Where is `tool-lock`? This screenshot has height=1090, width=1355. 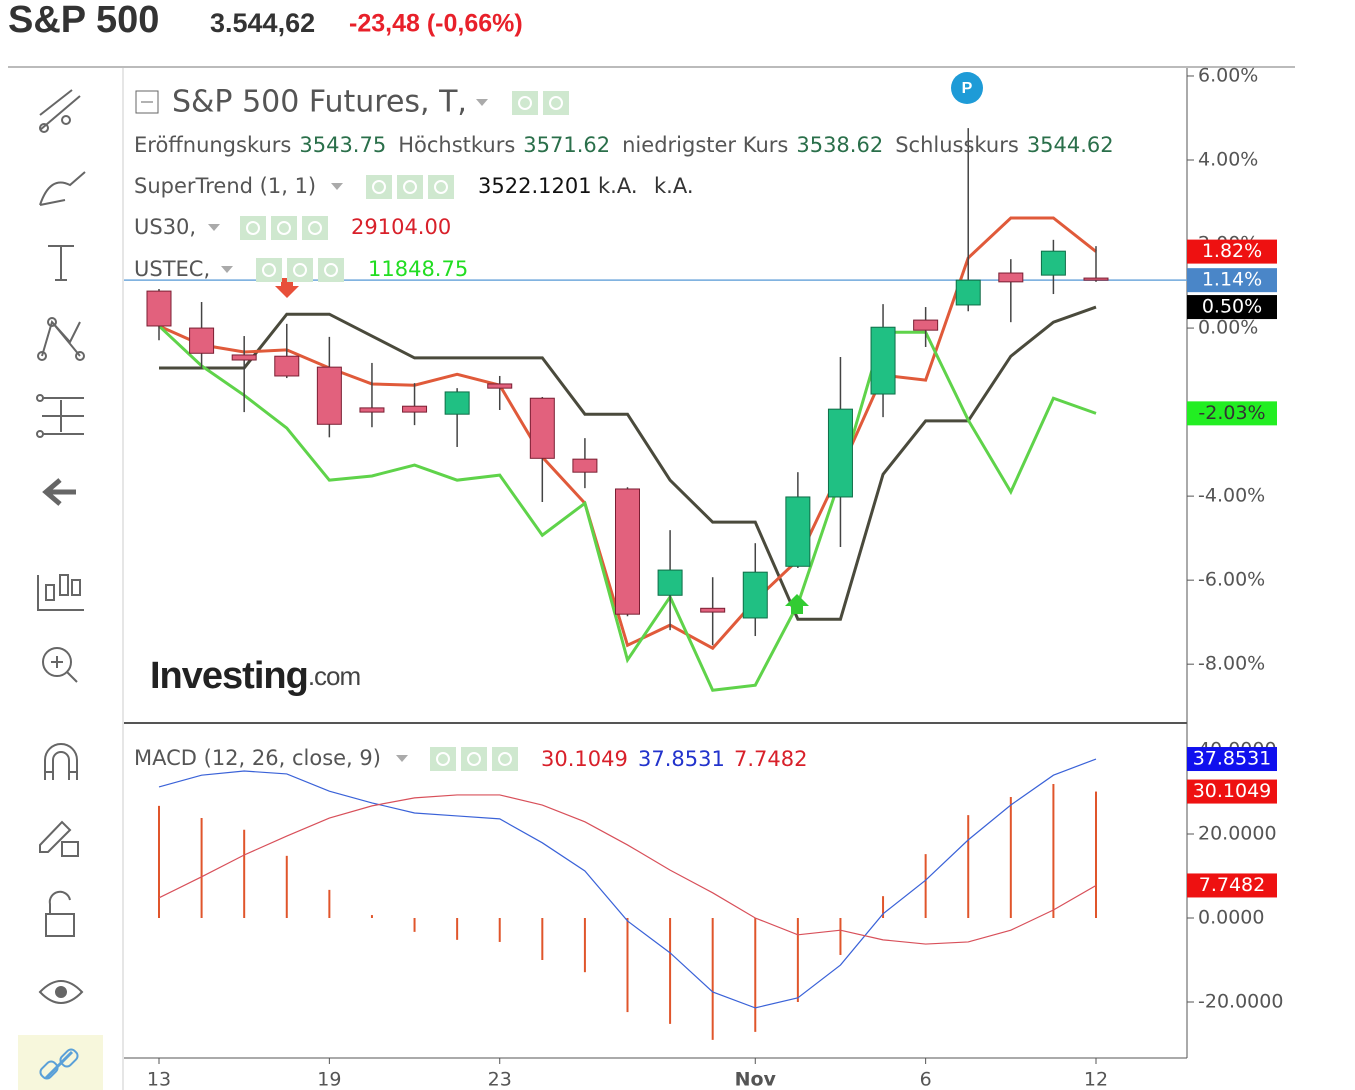
tool-lock is located at coordinates (60, 913).